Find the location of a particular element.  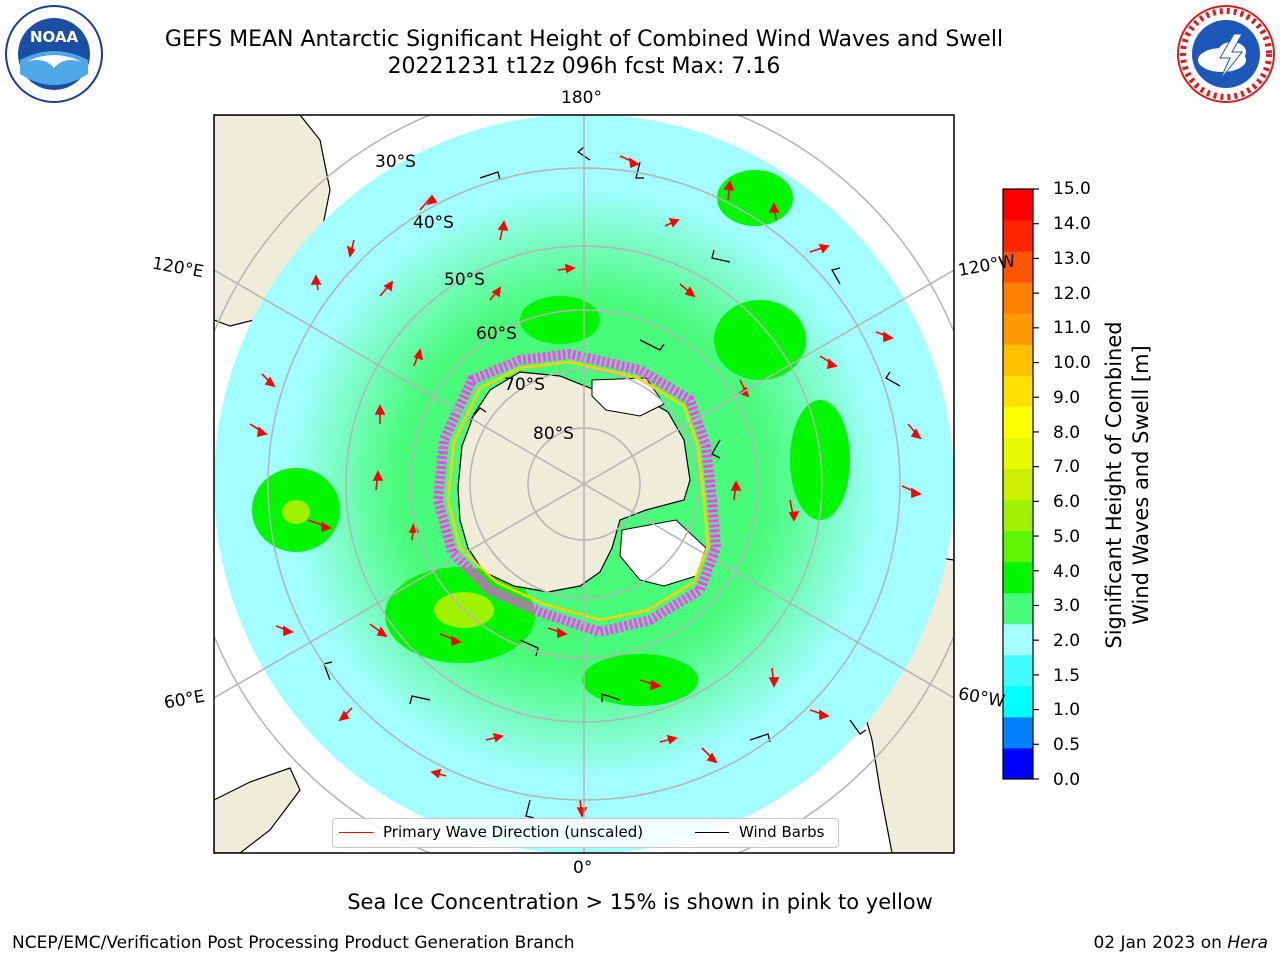

footer-host: Hera is located at coordinates (1247, 943).